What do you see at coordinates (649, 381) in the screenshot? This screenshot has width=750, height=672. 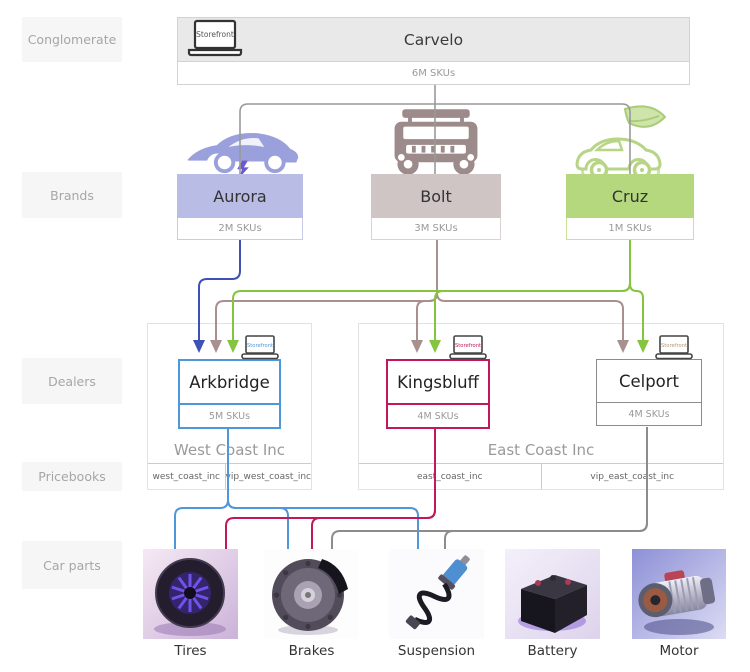 I see `dealer-name: Celport` at bounding box center [649, 381].